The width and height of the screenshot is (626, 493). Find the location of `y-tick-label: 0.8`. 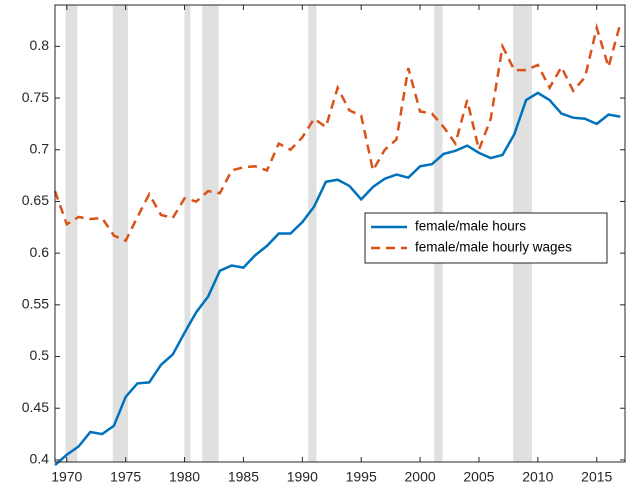

y-tick-label: 0.8 is located at coordinates (40, 45).